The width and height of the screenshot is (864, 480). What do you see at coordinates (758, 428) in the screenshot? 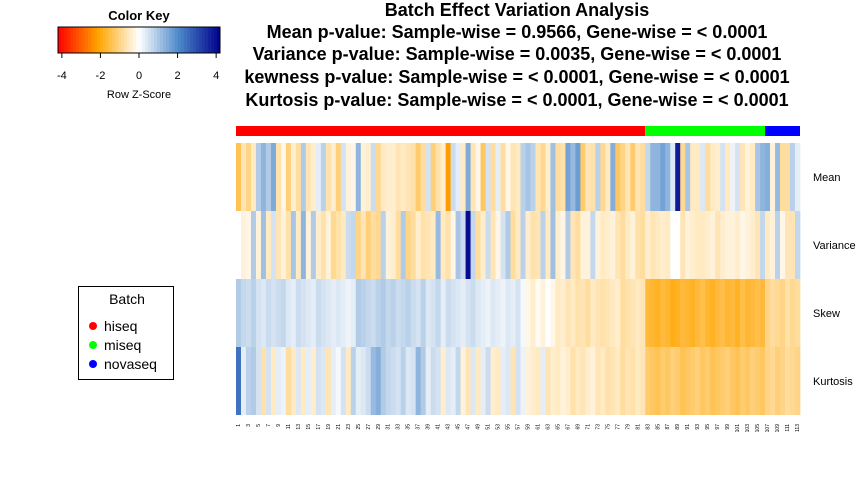
I see `column-tick-label: 105` at bounding box center [758, 428].